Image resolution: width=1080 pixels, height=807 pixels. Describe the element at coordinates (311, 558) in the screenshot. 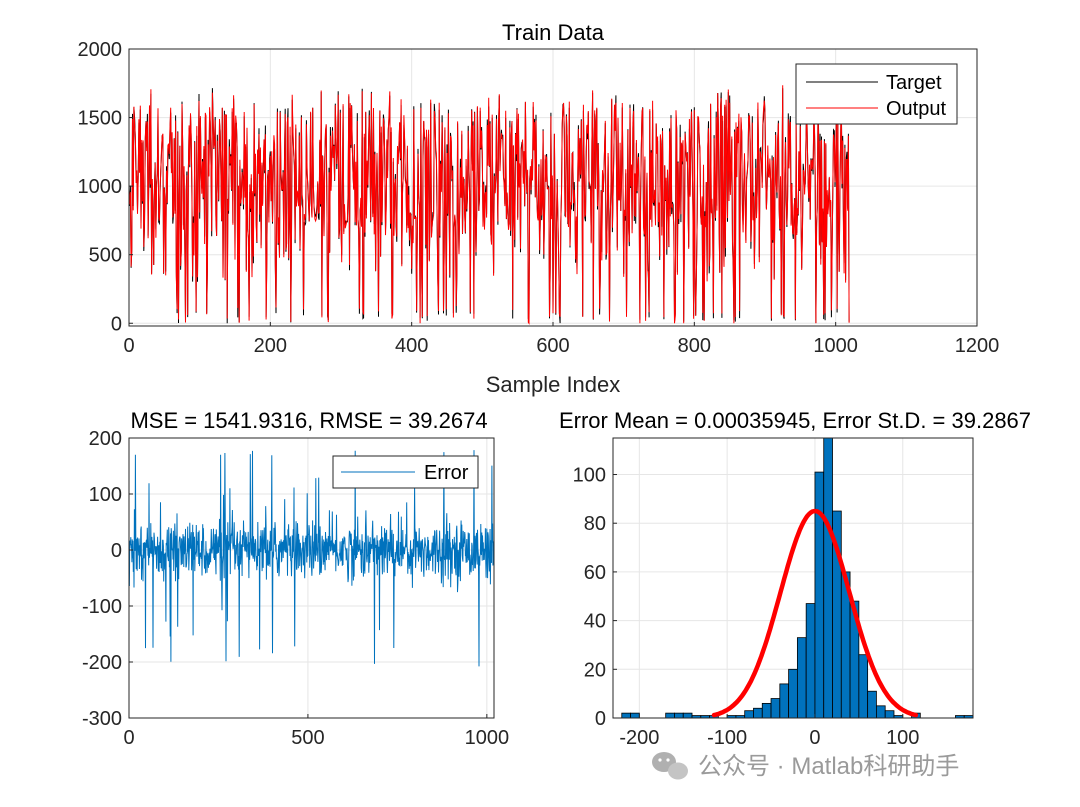

I see `error-series-line` at that location.